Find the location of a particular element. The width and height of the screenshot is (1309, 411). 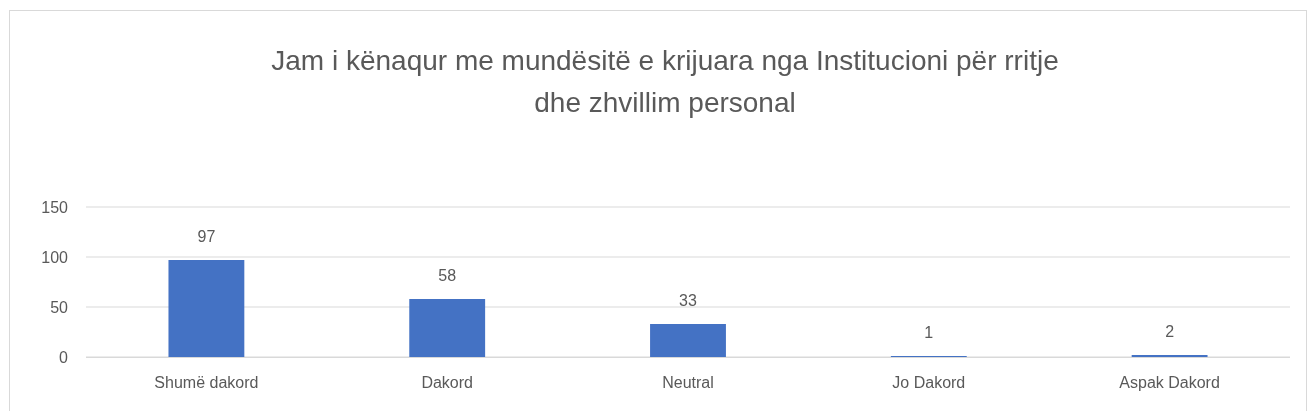

x-tick-label: Dakord is located at coordinates (447, 383).